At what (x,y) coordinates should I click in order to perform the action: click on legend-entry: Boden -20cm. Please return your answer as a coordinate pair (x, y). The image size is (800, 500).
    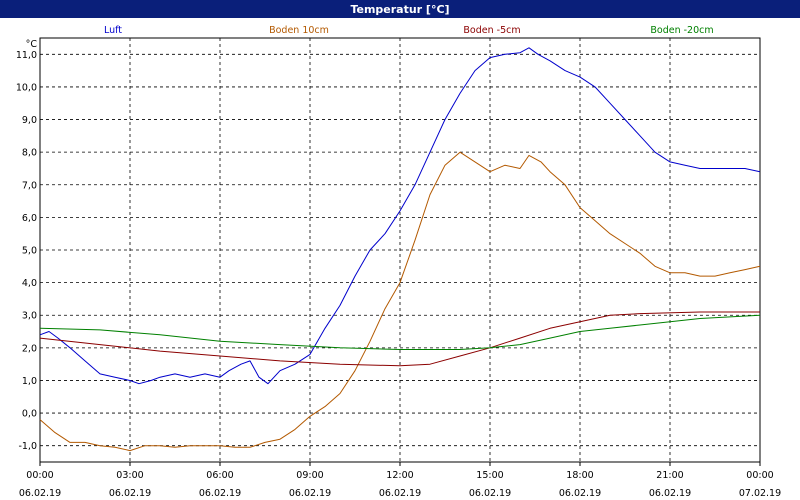
    Looking at the image, I should click on (681, 30).